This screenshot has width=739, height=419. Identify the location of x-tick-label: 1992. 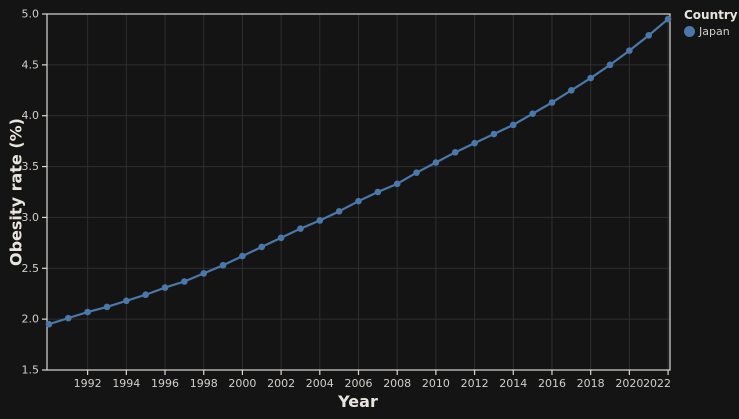
(88, 383).